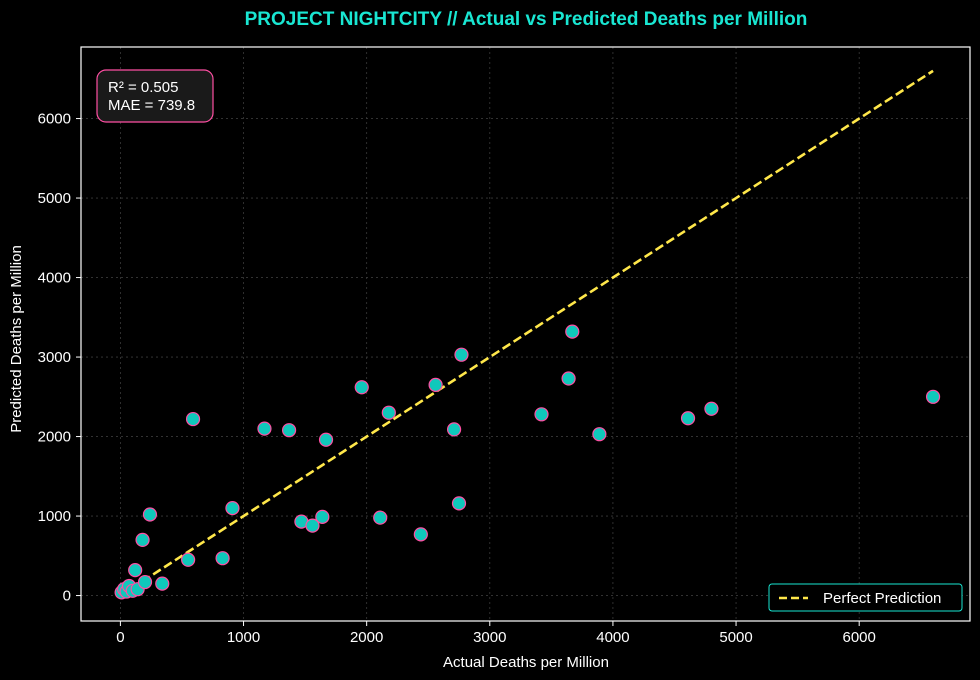 The height and width of the screenshot is (680, 980). Describe the element at coordinates (120, 637) in the screenshot. I see `x-tick-label: 0` at that location.